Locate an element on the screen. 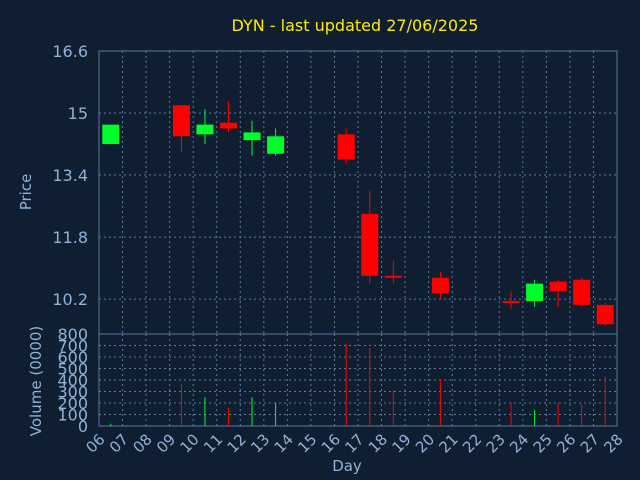 The width and height of the screenshot is (640, 480). chart-title: DYN - last updated 27/06/2025 is located at coordinates (355, 25).